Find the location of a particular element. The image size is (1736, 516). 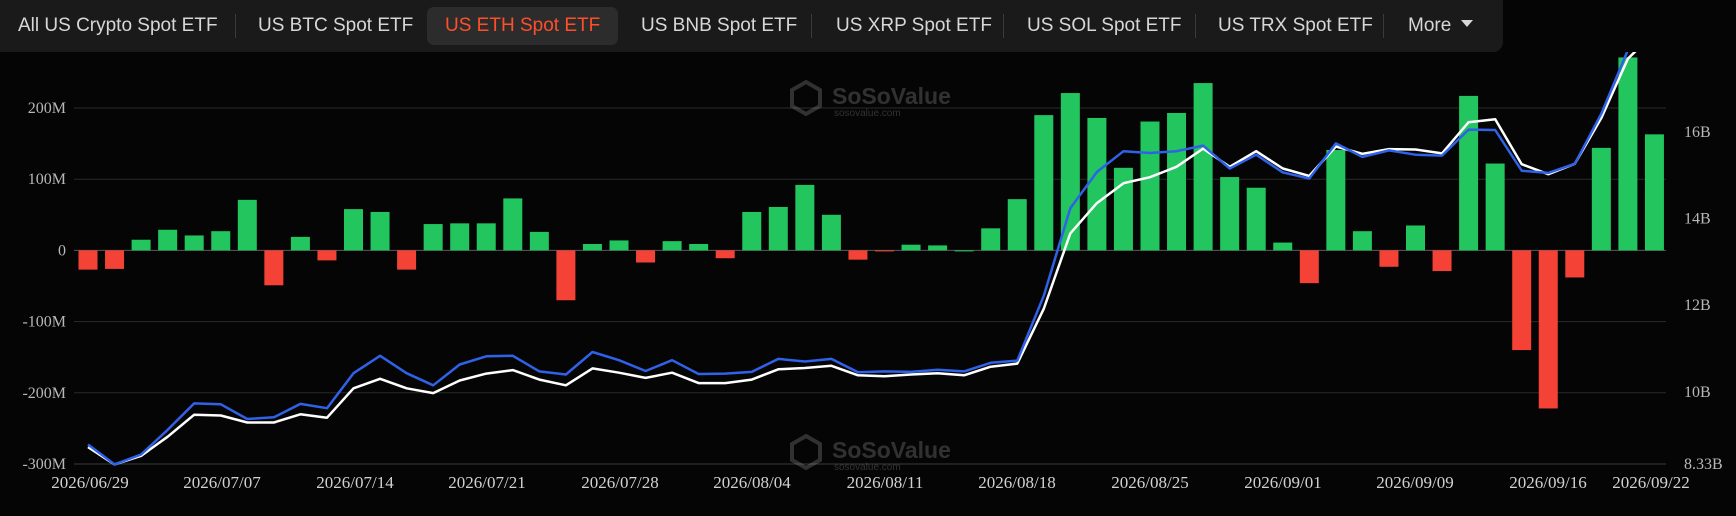

x-tick-label: 2026/08/25 is located at coordinates (1149, 482).